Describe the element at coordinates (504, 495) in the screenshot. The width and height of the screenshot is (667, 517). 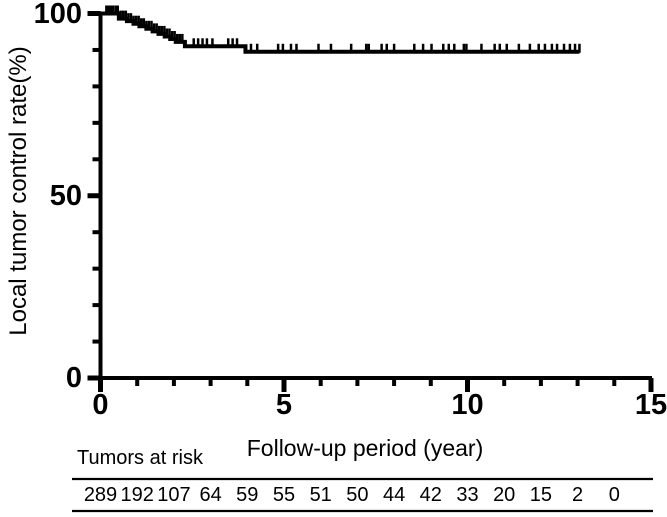
I see `risk-count: 20` at that location.